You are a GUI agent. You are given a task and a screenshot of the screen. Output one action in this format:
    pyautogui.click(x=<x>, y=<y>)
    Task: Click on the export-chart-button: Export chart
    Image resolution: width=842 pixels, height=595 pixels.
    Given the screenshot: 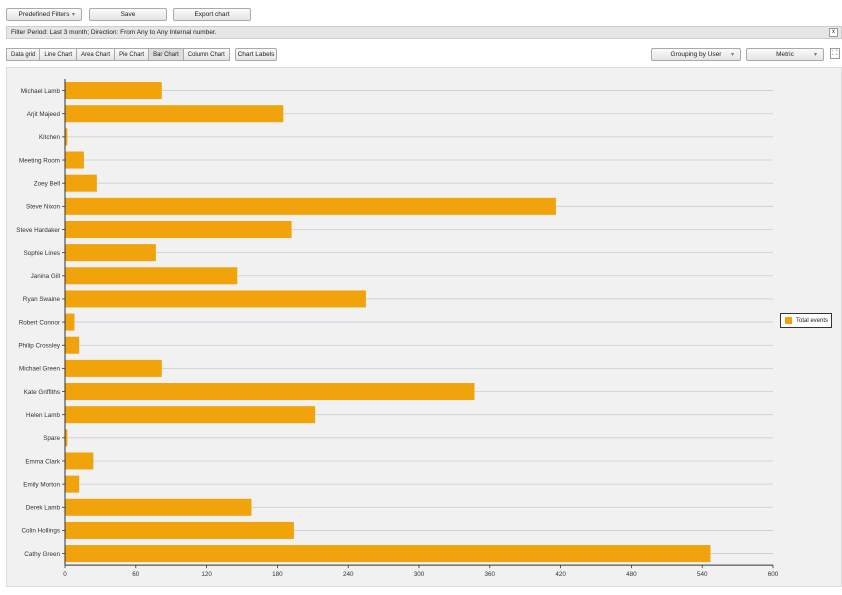 What is the action you would take?
    pyautogui.click(x=212, y=14)
    